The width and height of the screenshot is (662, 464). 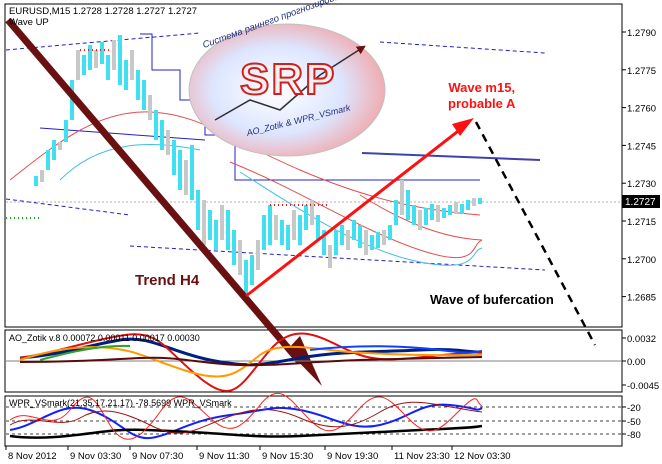 What do you see at coordinates (535, 233) in the screenshot?
I see `bifurcation-line` at bounding box center [535, 233].